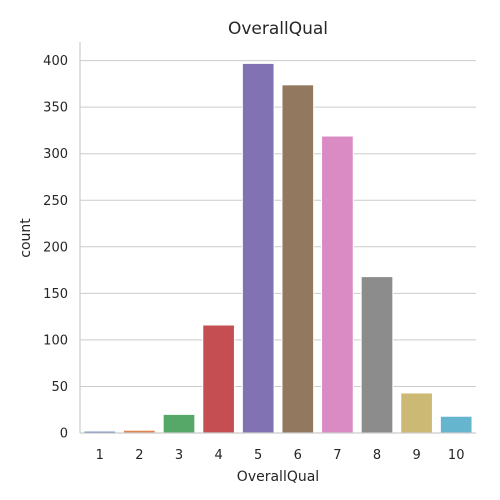  Describe the element at coordinates (55, 61) in the screenshot. I see `y-tick-label: 400` at that location.